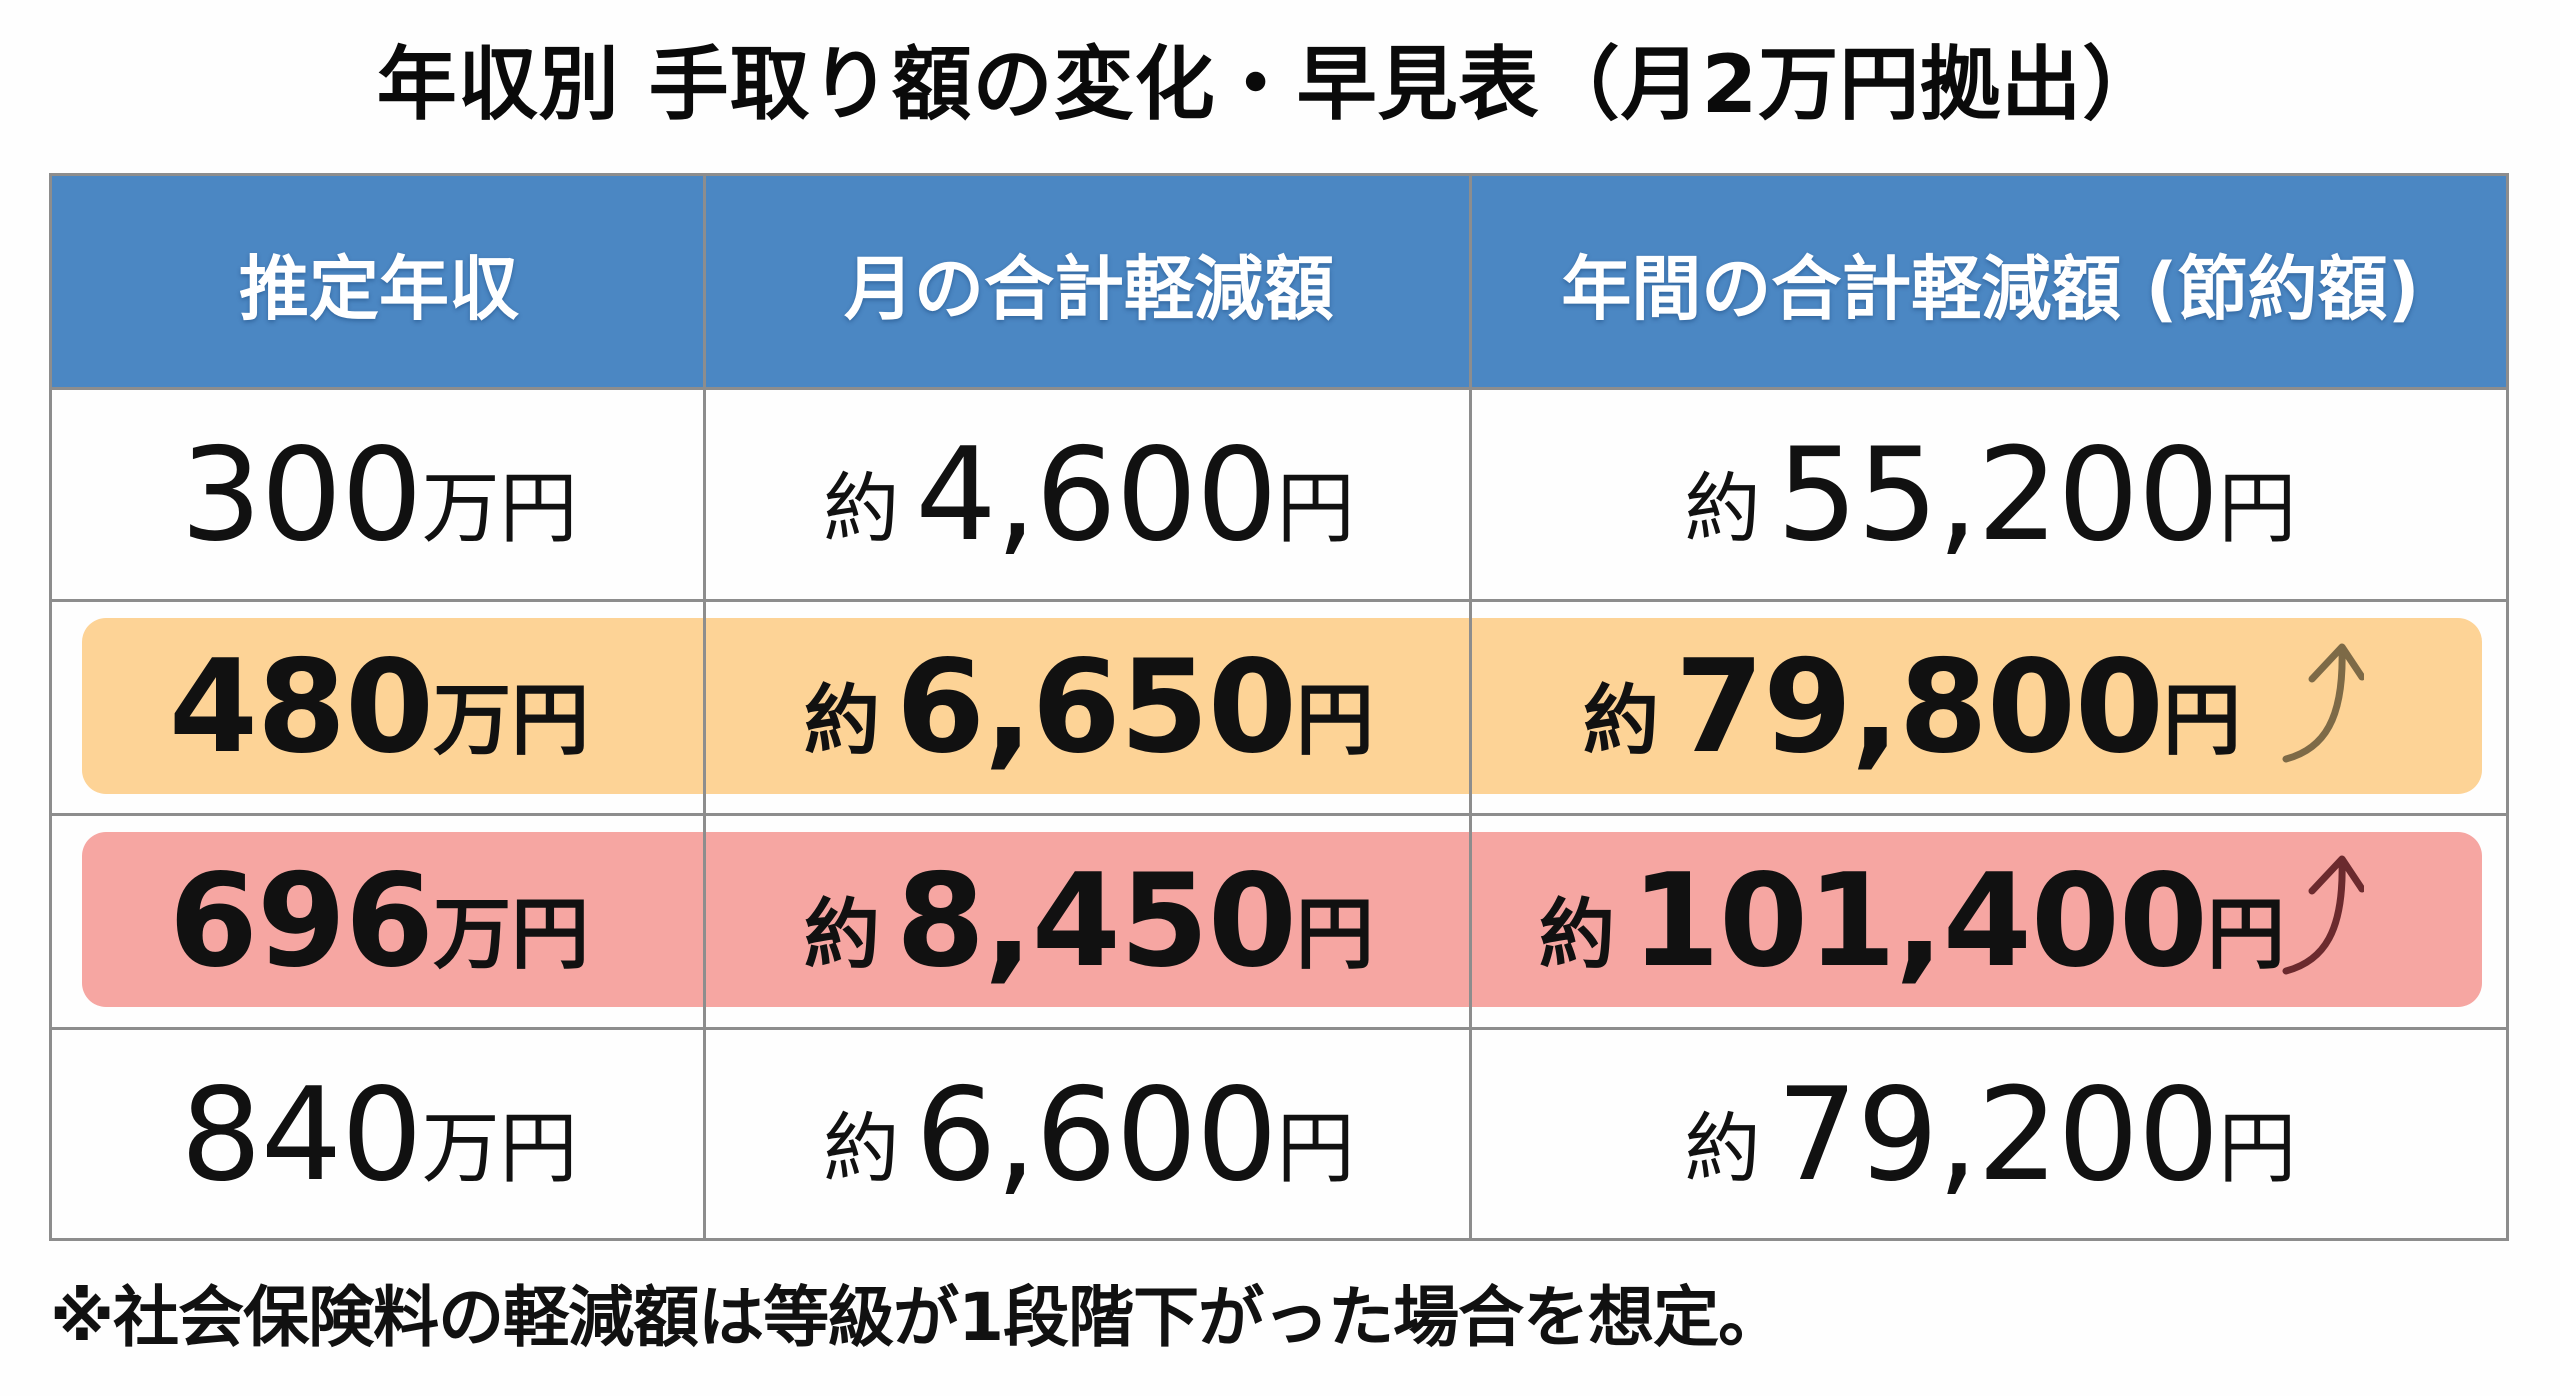  I want to click on table-row-2-monthly: 約 6,650 円, so click(1089, 708).